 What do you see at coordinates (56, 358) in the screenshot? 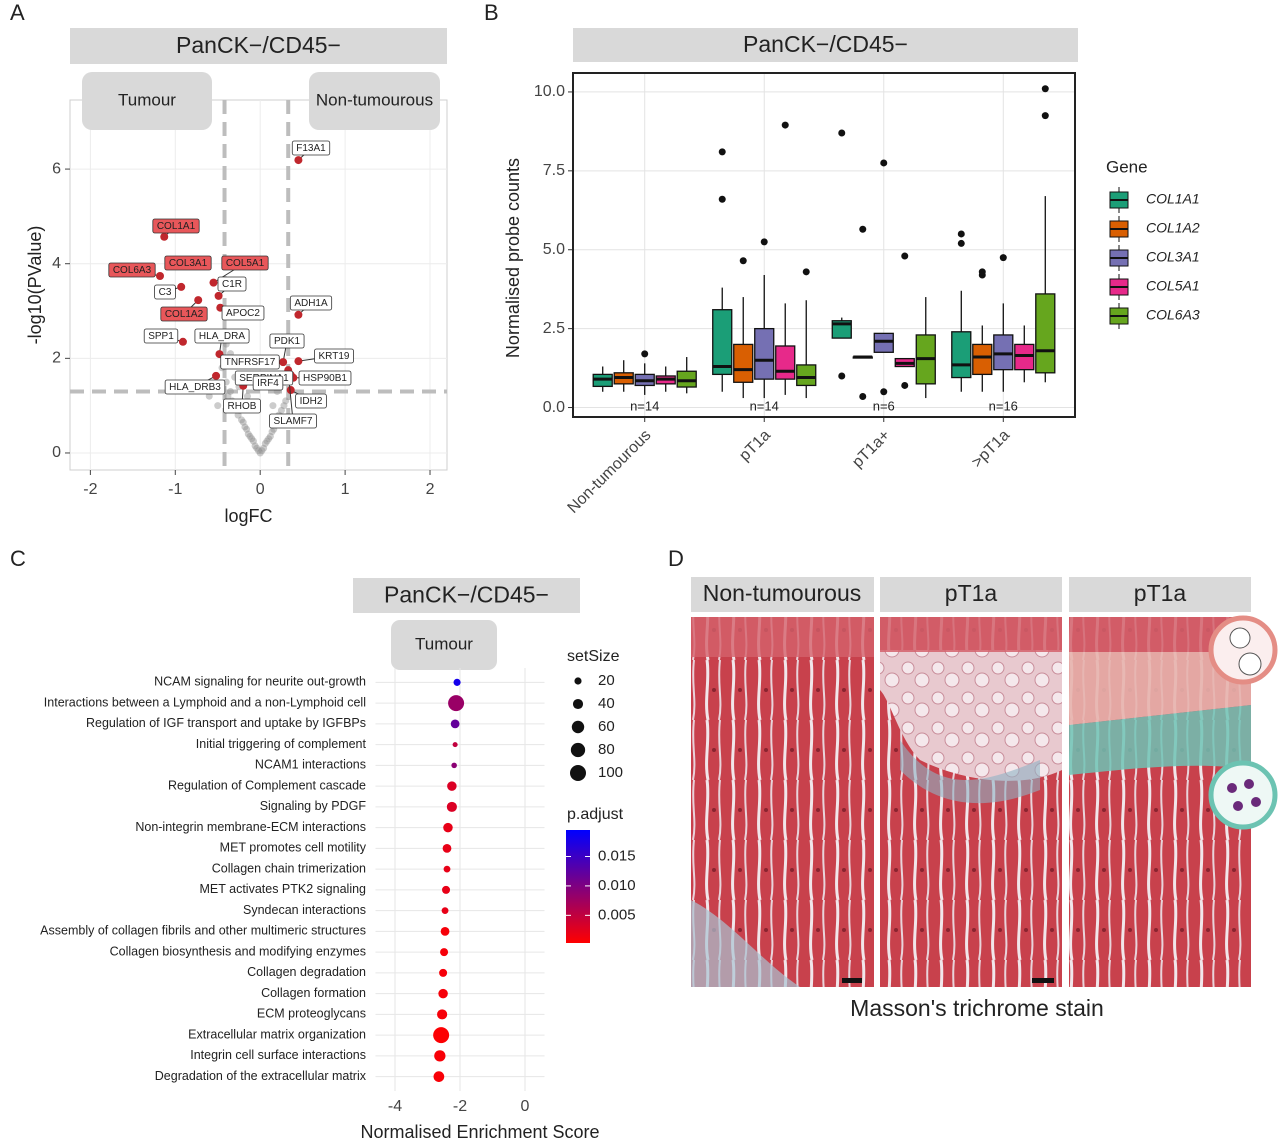
I see `y-tick-label: 2` at bounding box center [56, 358].